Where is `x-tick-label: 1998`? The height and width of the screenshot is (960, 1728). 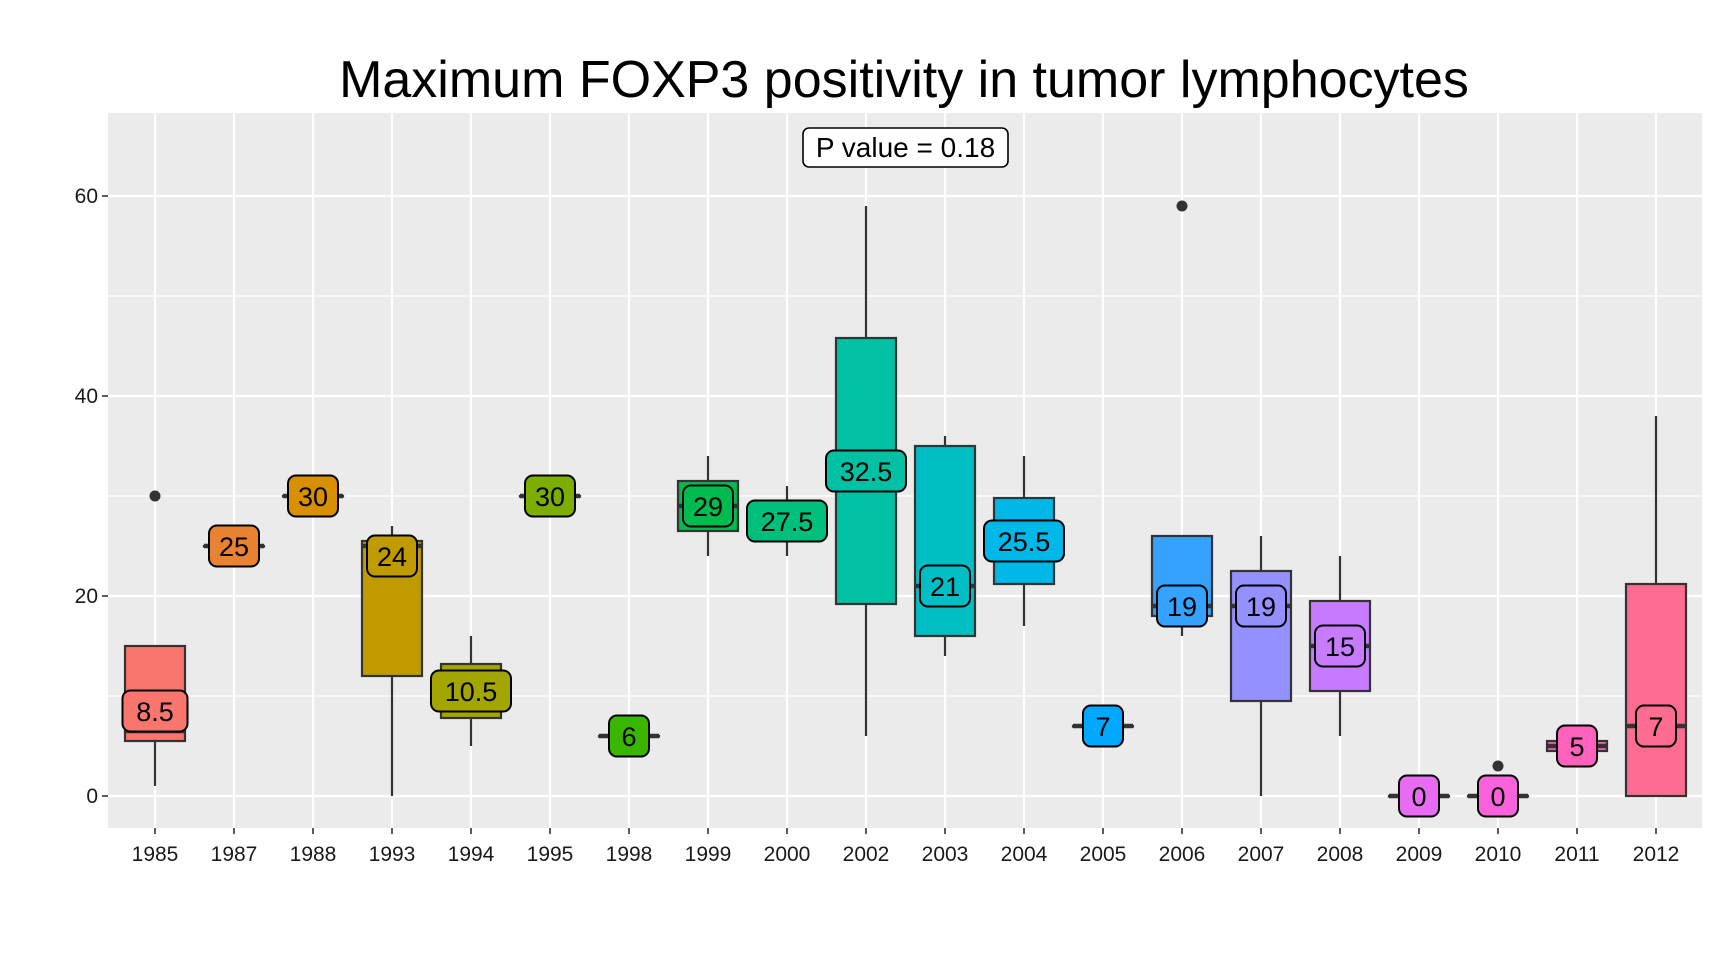
x-tick-label: 1998 is located at coordinates (629, 854).